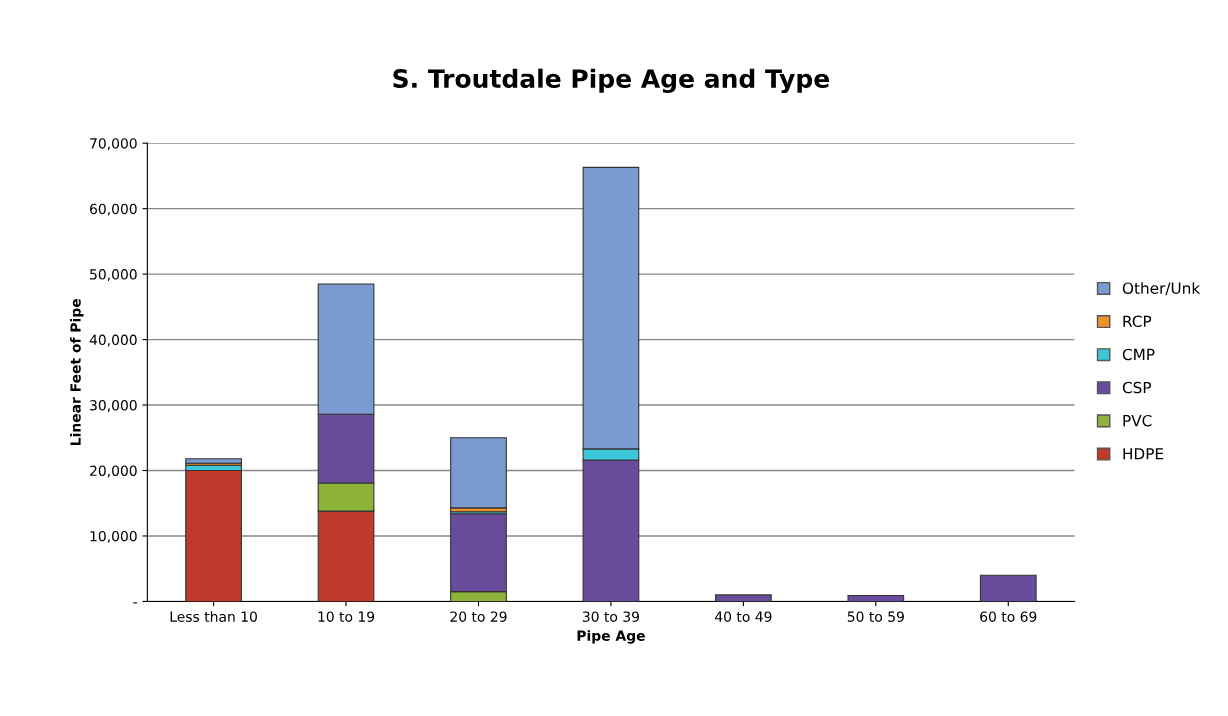 The width and height of the screenshot is (1228, 716). Describe the element at coordinates (1137, 387) in the screenshot. I see `legend-label: CSP` at that location.